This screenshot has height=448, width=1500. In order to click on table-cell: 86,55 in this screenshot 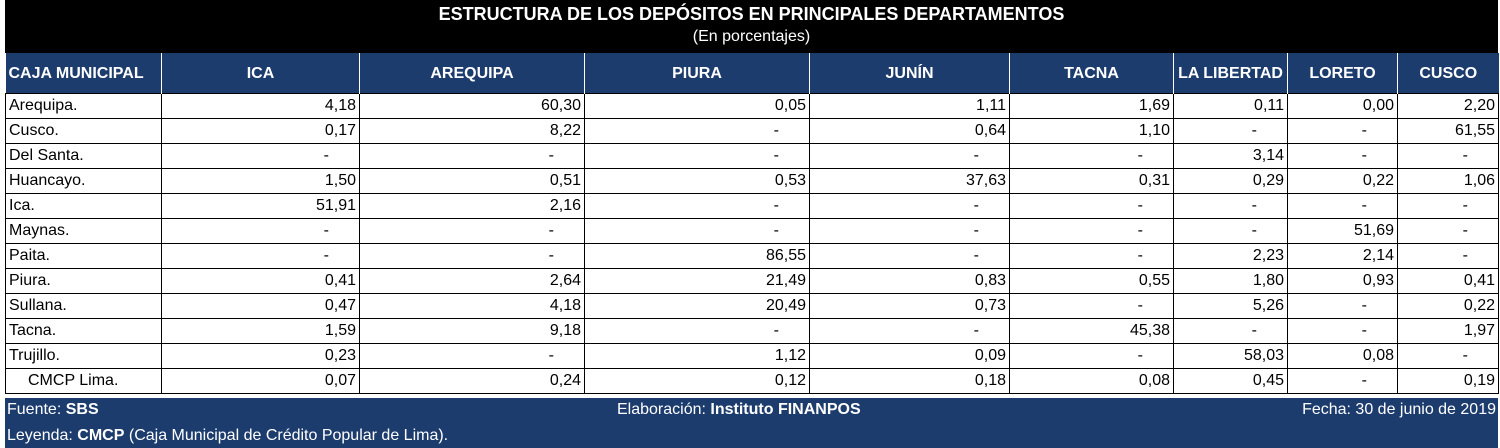, I will do `click(697, 256)`.